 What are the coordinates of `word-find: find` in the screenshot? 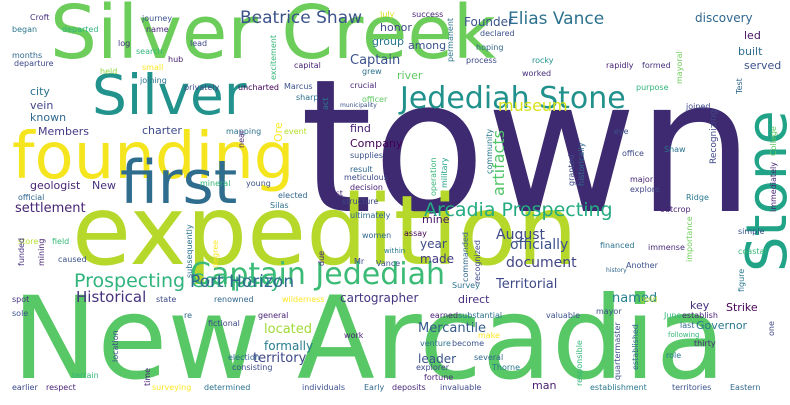 It's located at (360, 128).